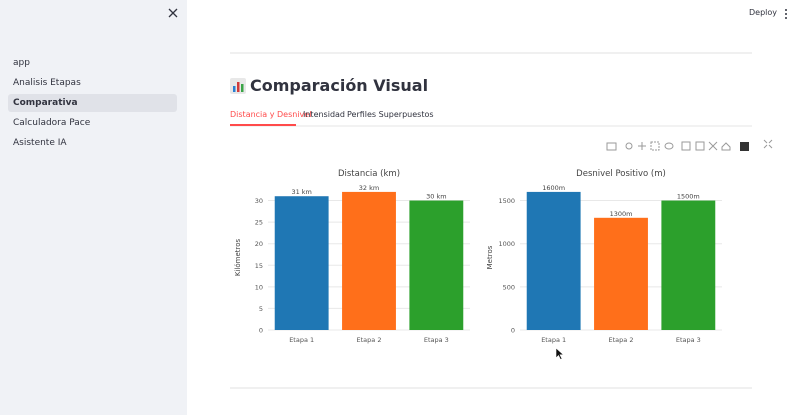 This screenshot has height=415, width=800. What do you see at coordinates (173, 13) in the screenshot?
I see `close-icon` at bounding box center [173, 13].